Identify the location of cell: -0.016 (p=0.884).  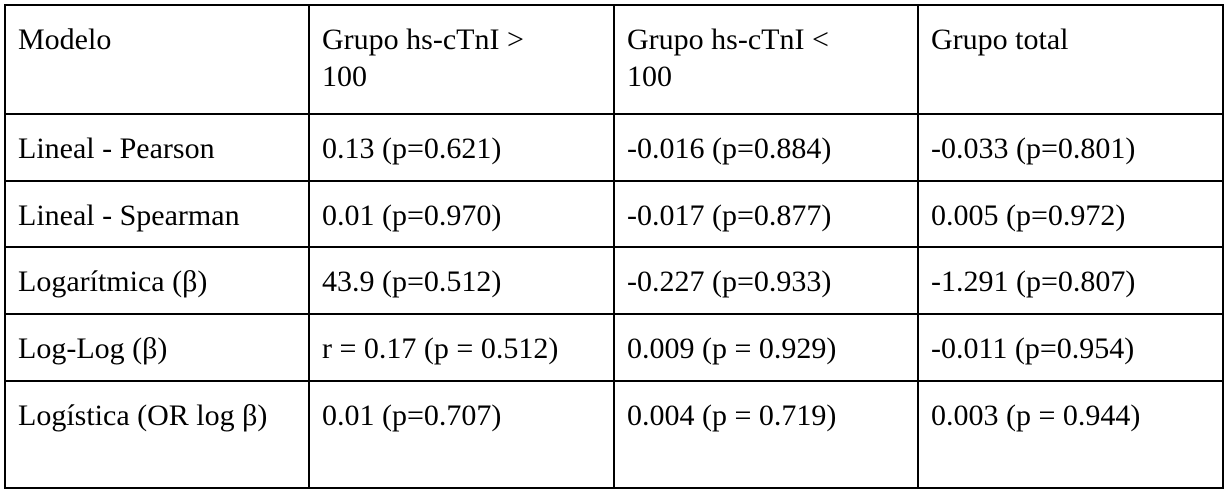
(766, 147).